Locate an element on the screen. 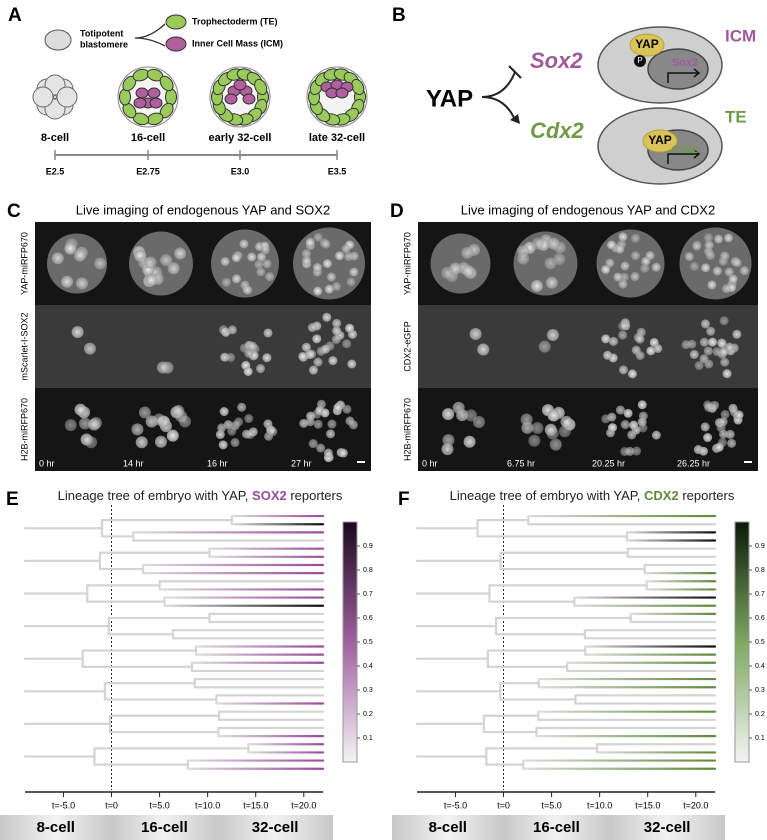 Image resolution: width=767 pixels, height=840 pixels. panel-label: D is located at coordinates (397, 211).